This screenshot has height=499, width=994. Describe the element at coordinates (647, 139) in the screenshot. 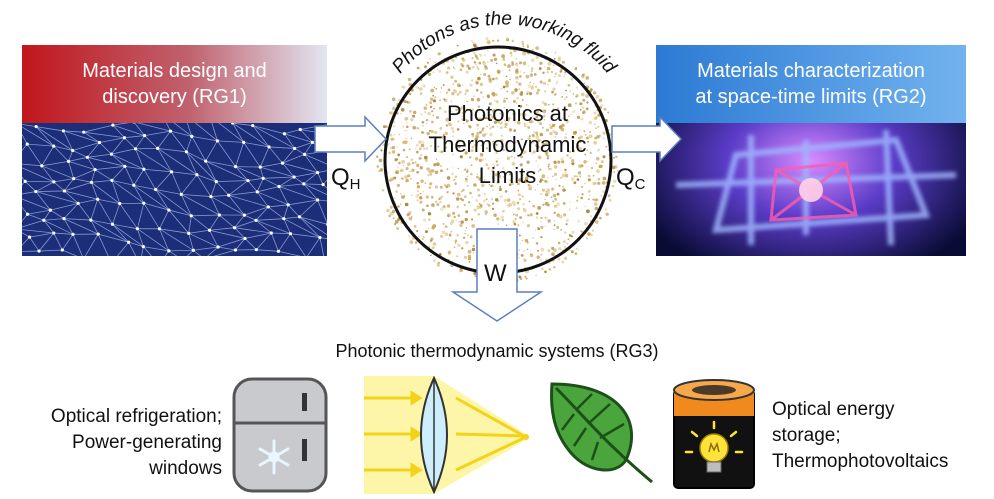

I see `heat-out-arrow` at that location.